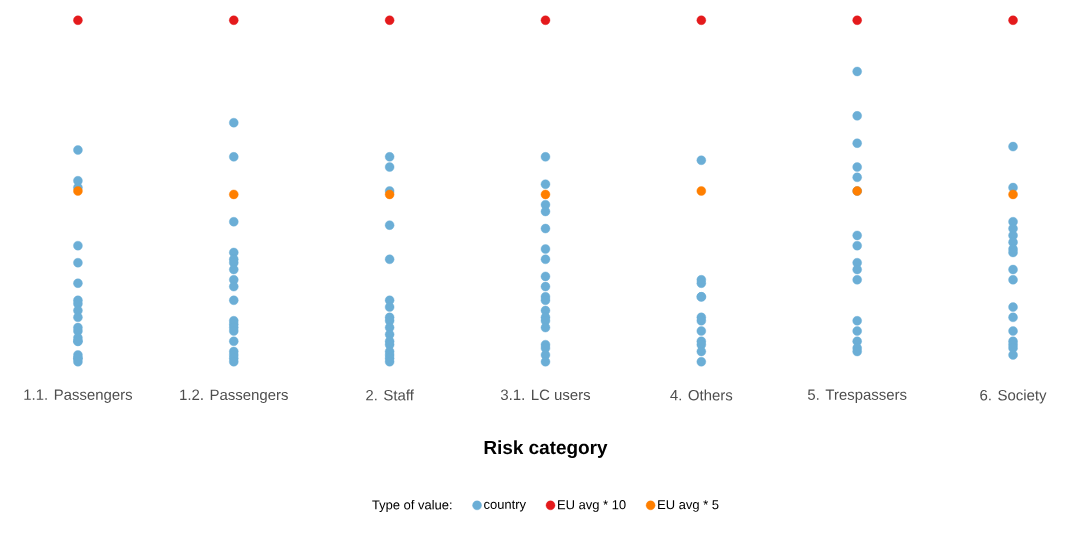  I want to click on x-axis-title: Risk category, so click(546, 449).